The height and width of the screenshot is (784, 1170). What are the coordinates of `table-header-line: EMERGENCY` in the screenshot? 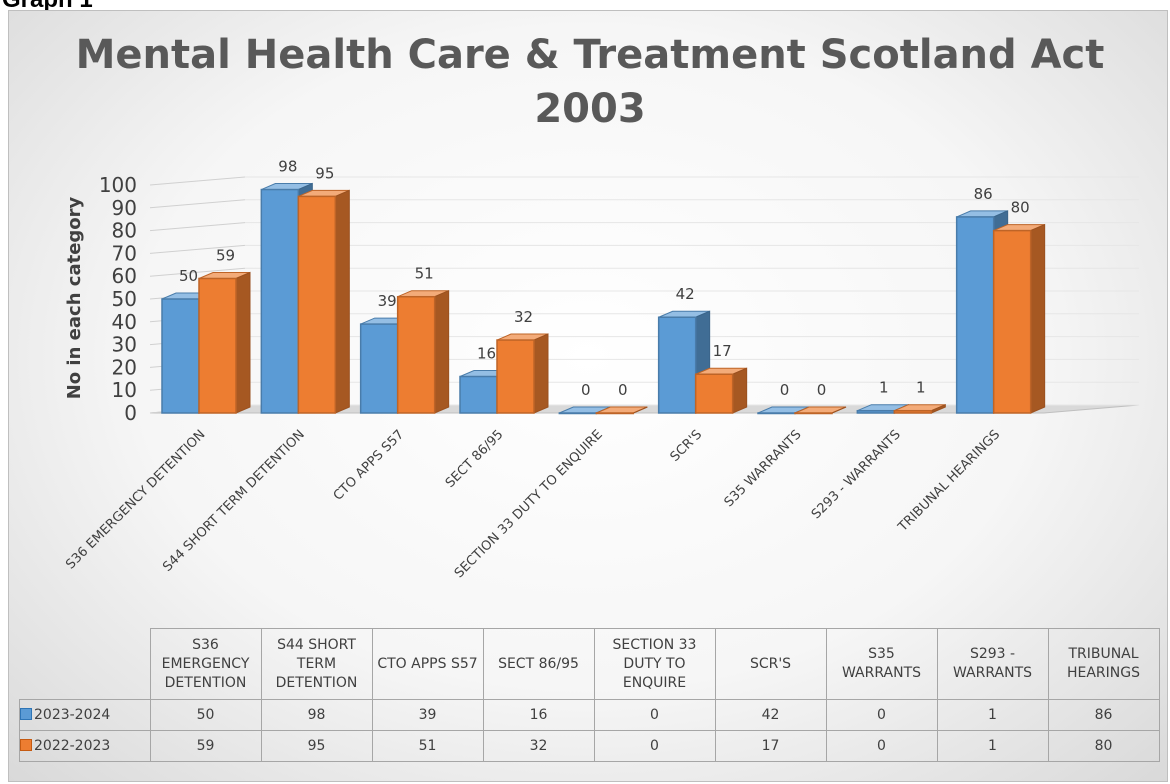 It's located at (205, 663).